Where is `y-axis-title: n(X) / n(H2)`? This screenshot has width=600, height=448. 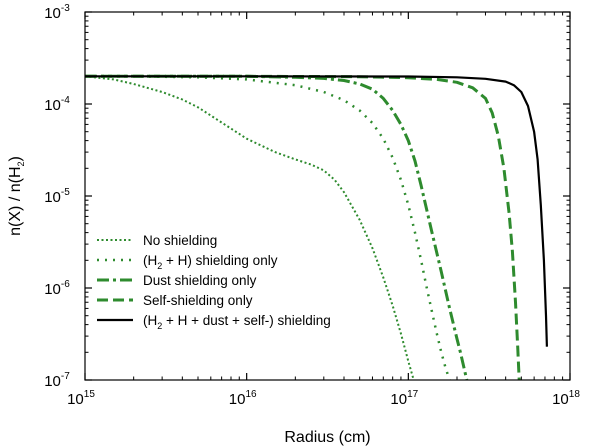
y-axis-title: n(X) / n(H2) is located at coordinates (16, 196).